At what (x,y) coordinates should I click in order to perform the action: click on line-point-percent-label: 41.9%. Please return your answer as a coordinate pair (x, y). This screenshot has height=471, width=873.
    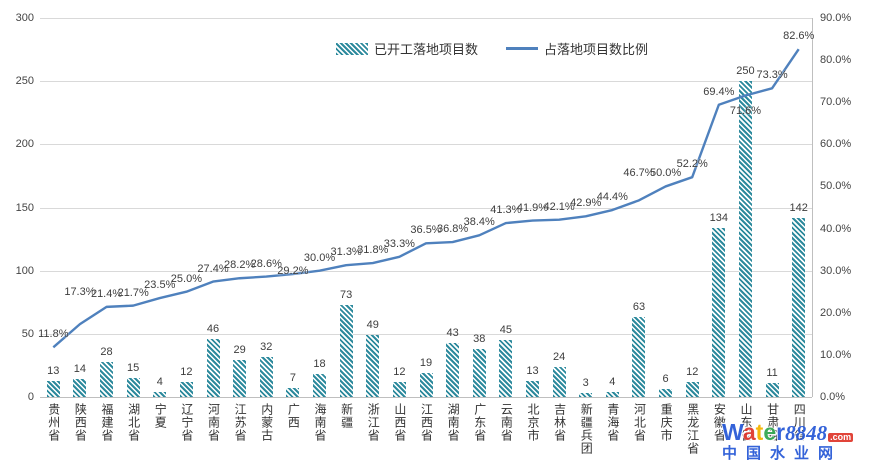
    Looking at the image, I should click on (532, 207).